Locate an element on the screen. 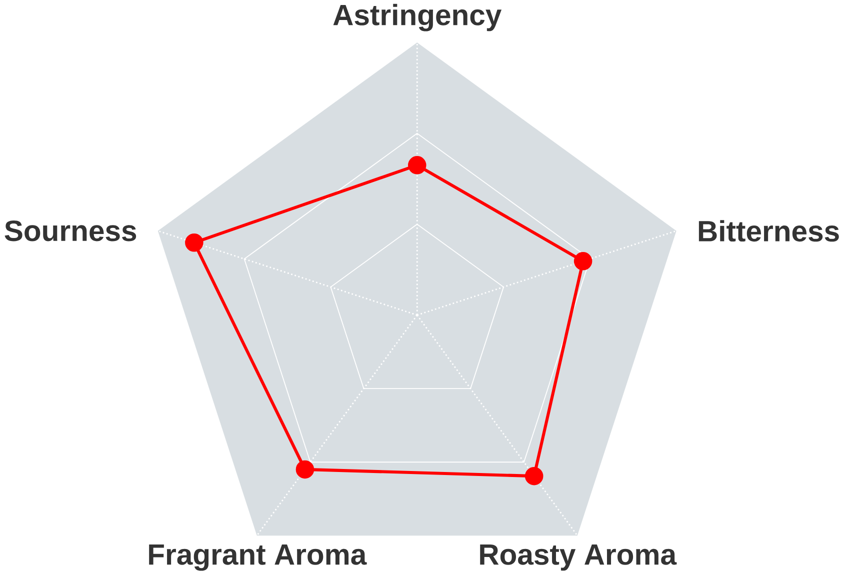  spoke-label: Astringency is located at coordinates (417, 18).